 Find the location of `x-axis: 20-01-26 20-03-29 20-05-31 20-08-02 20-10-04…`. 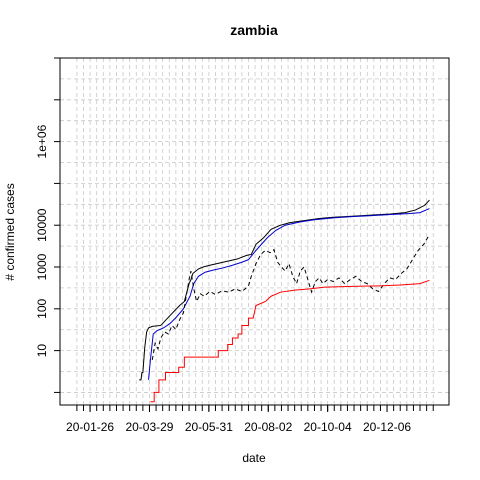

x-axis: 20-01-26 20-03-29 20-05-31 20-08-02 20-10-04… is located at coordinates (250, 419).